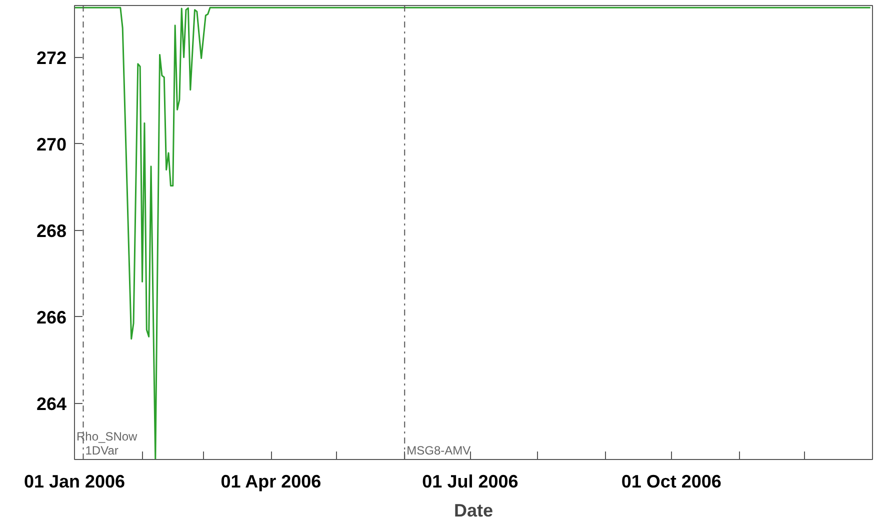 This screenshot has width=875, height=531. Describe the element at coordinates (101, 451) in the screenshot. I see `ref-line-label: 1DVar` at that location.